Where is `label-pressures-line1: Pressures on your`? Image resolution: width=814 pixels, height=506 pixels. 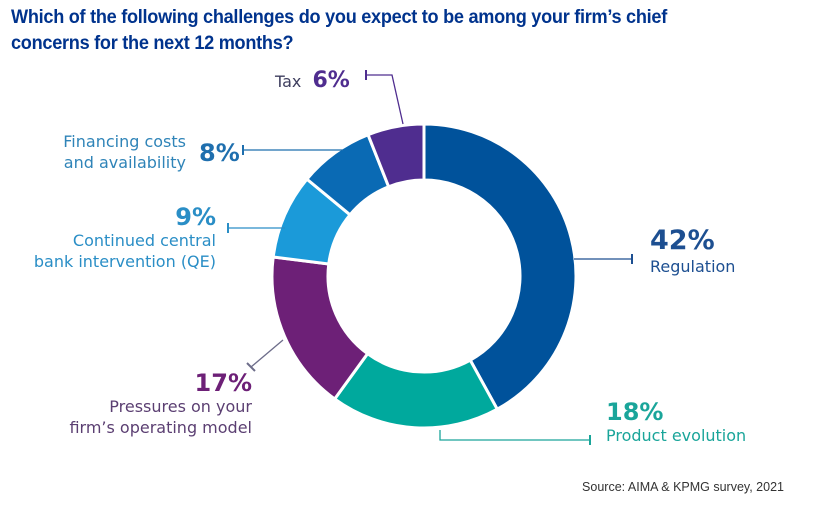 label-pressures-line1: Pressures on your is located at coordinates (180, 406).